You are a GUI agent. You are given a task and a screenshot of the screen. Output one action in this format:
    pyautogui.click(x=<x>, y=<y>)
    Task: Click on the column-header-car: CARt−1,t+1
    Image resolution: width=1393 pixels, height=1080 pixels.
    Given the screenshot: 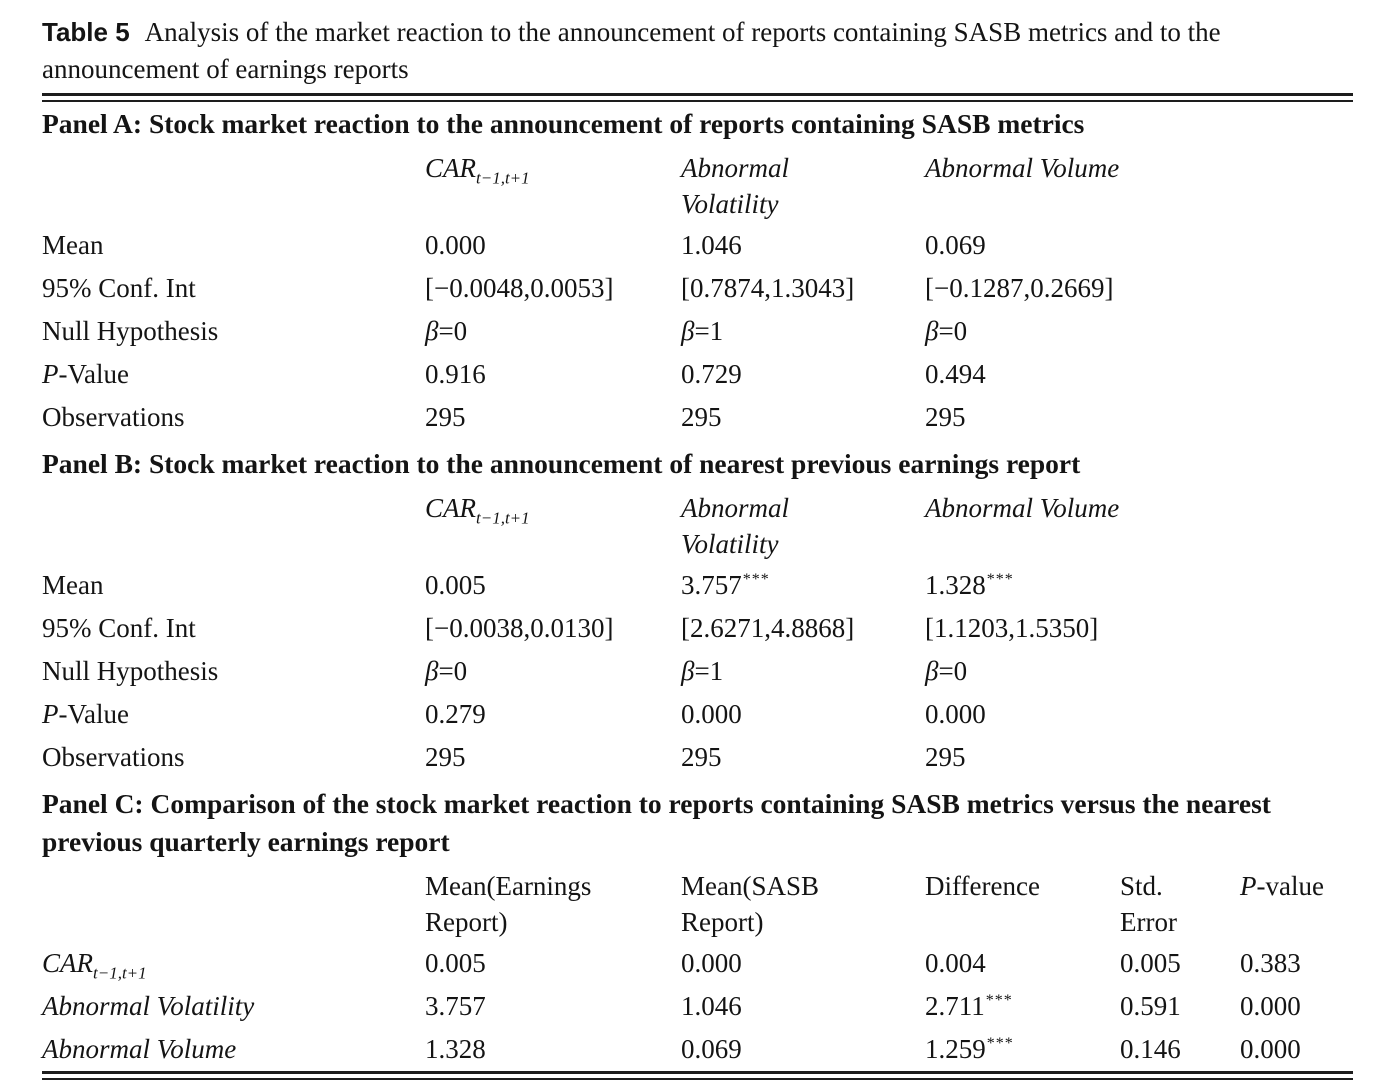 What is the action you would take?
    pyautogui.click(x=553, y=524)
    